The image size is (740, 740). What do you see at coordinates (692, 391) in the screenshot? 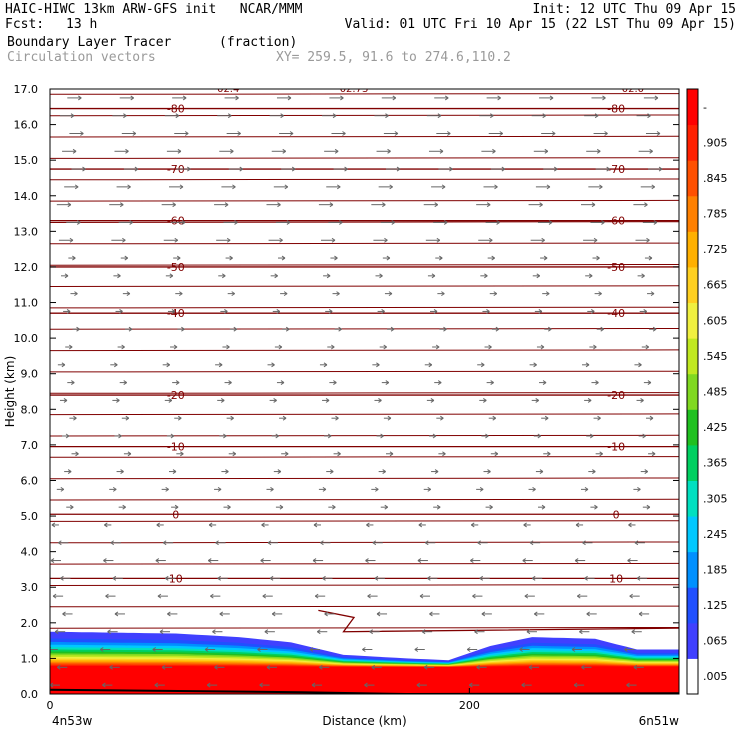
I see `colorbar-frame` at bounding box center [692, 391].